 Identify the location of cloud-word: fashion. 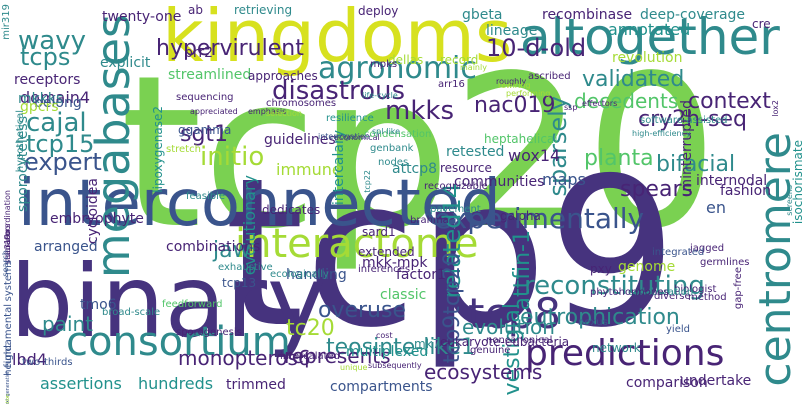
(746, 191).